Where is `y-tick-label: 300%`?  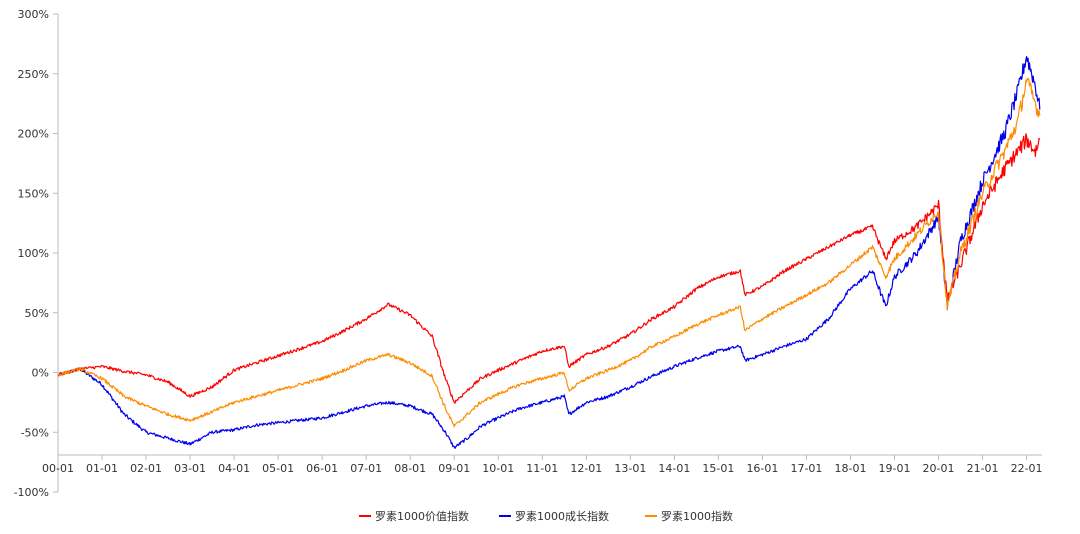
y-tick-label: 300% is located at coordinates (33, 14).